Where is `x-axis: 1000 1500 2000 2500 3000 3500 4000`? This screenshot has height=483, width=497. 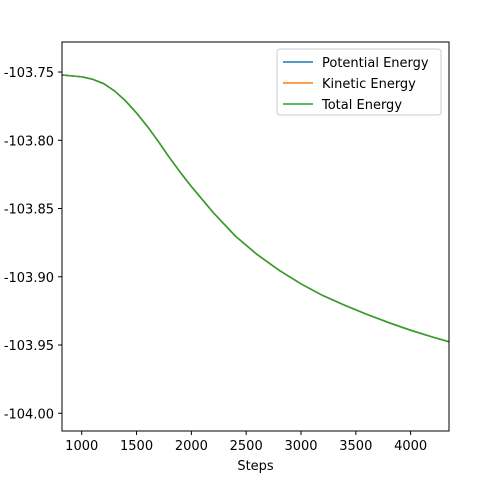 x-axis: 1000 1500 2000 2500 3000 3500 4000 is located at coordinates (246, 442).